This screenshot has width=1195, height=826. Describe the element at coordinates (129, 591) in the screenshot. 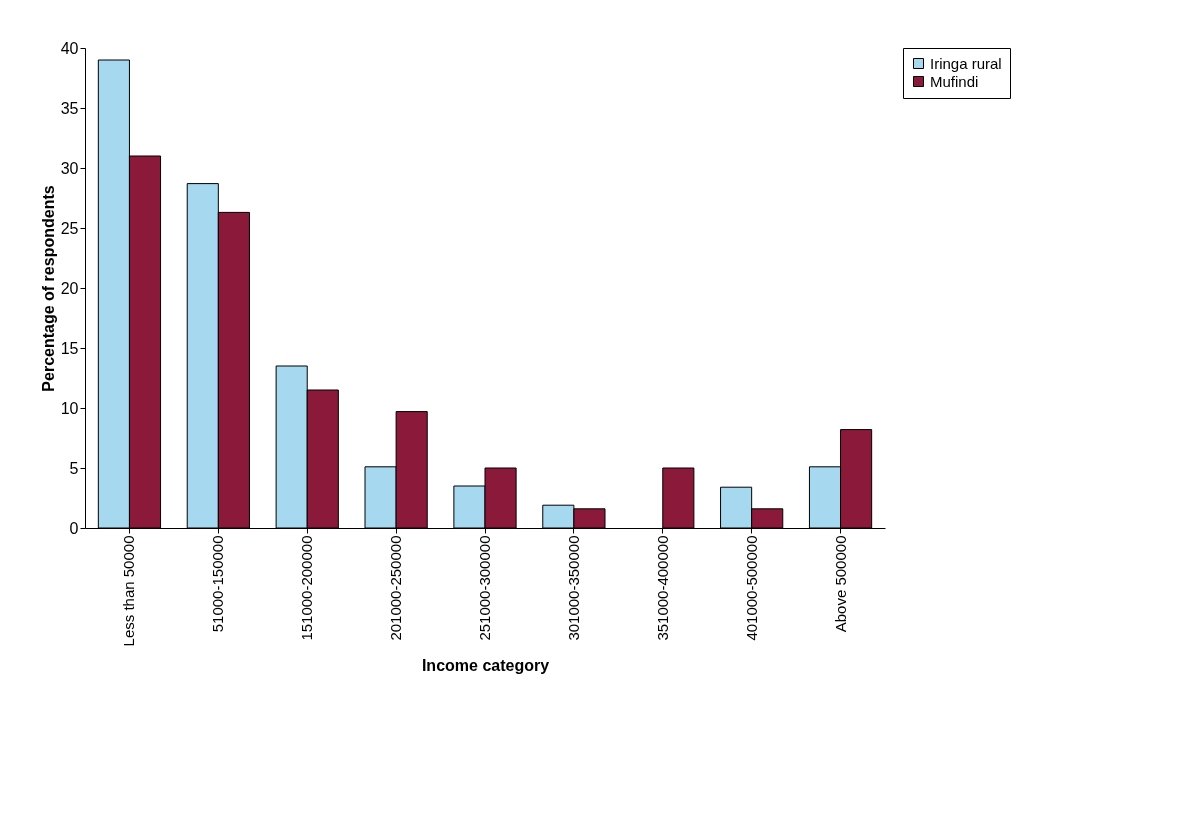

I see `x-tick-label: Less than 50000` at that location.